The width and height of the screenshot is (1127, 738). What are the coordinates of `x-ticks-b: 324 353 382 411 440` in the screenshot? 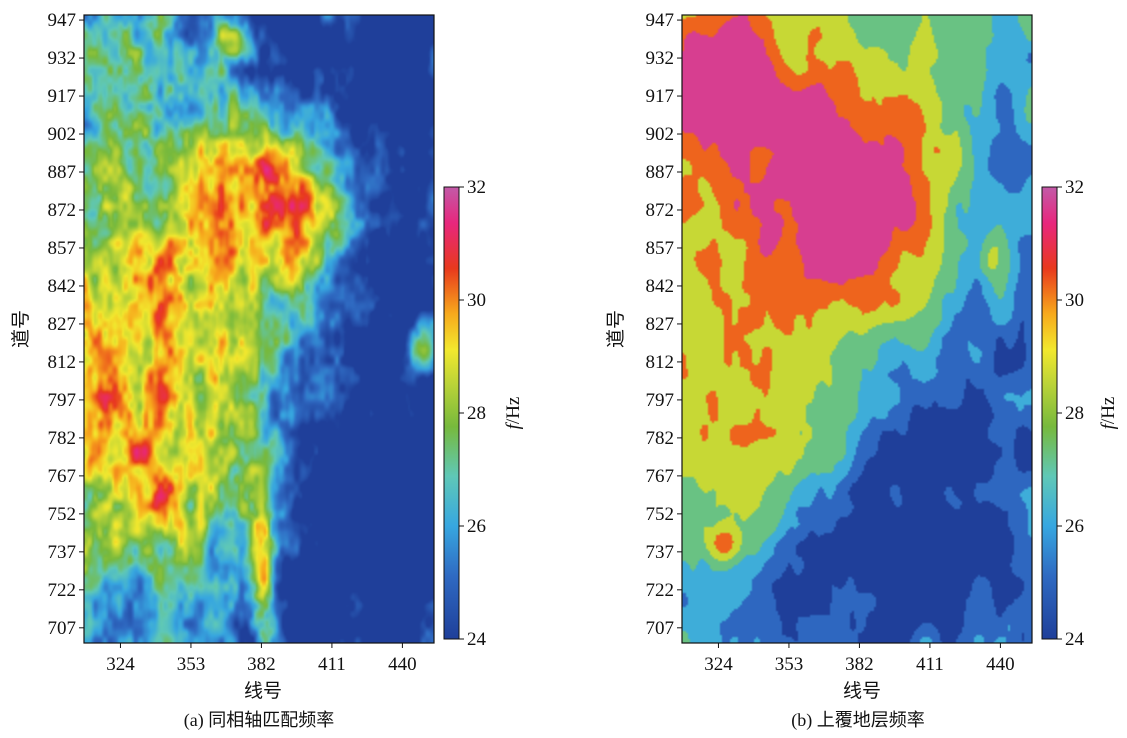 It's located at (859, 659).